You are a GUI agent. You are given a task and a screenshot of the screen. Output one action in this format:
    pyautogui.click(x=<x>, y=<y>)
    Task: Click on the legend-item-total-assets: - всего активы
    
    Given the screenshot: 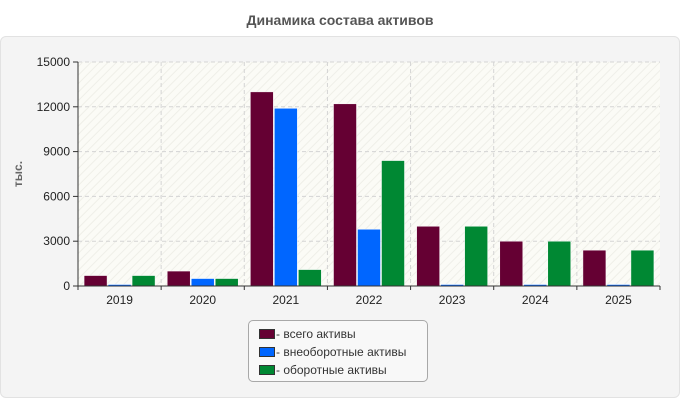 What is the action you would take?
    pyautogui.click(x=343, y=334)
    